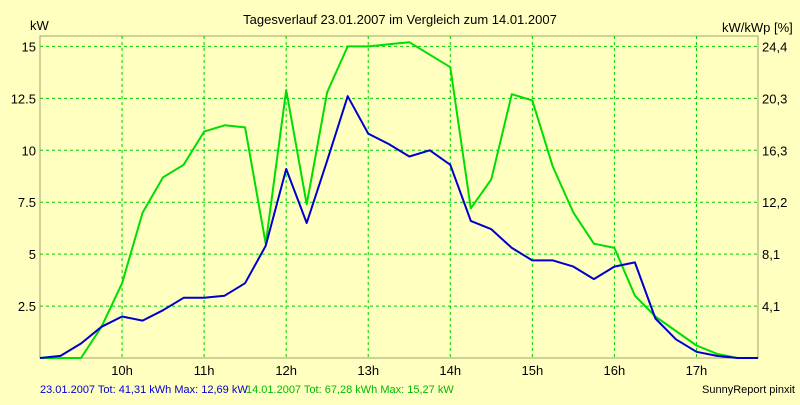  I want to click on x-tick-label: 16h, so click(615, 370).